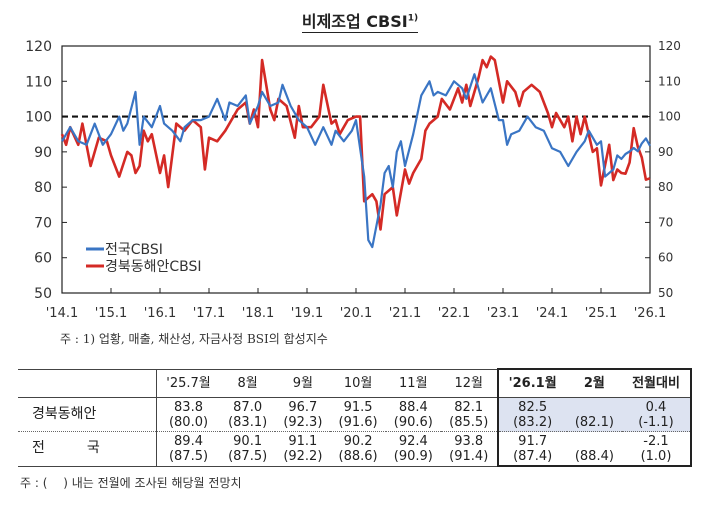 The height and width of the screenshot is (514, 720). I want to click on y-tick-label-right: 50, so click(665, 293).